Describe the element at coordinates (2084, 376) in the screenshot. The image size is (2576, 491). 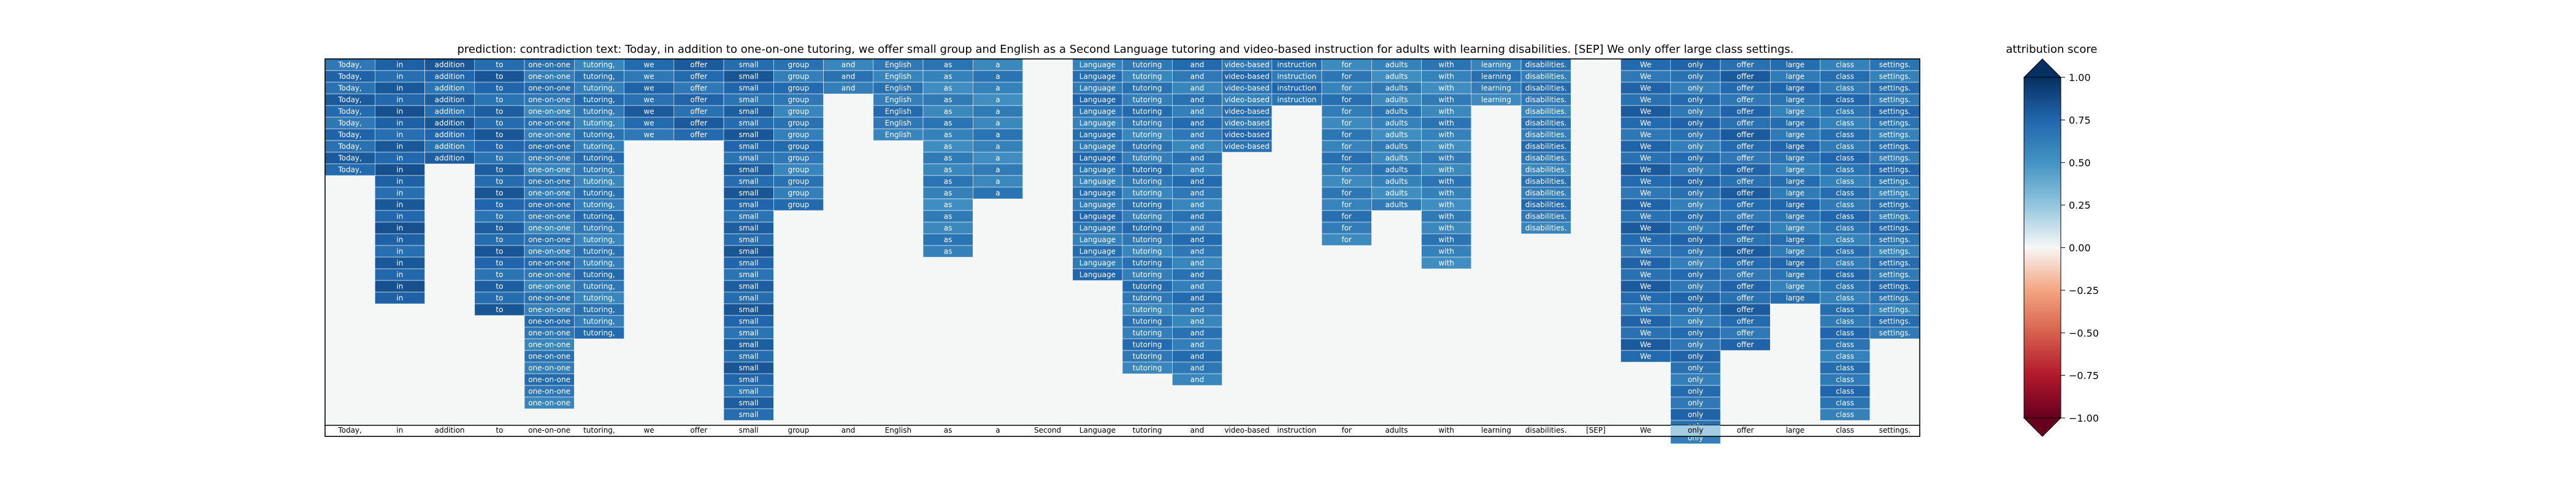
I see `colorbar-tick-label: −0.75` at that location.